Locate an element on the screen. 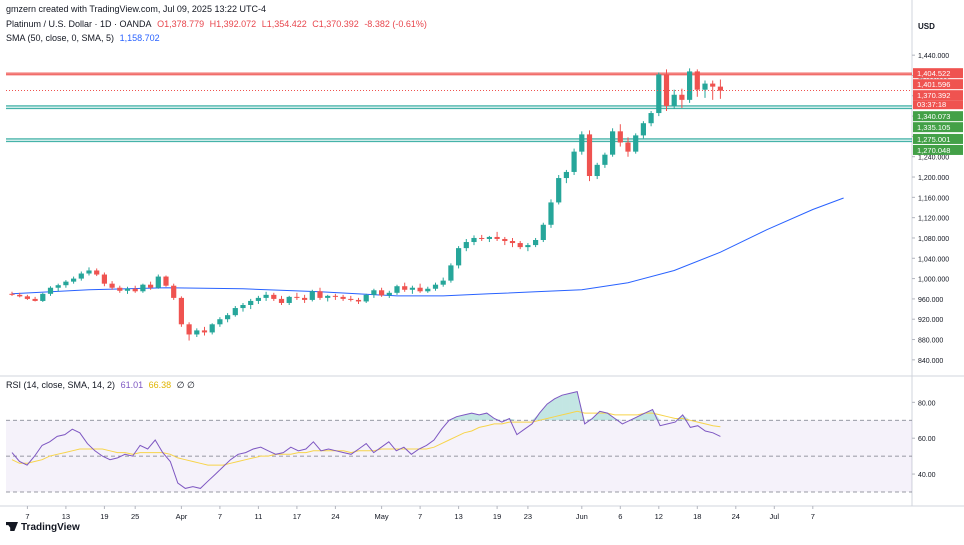 The height and width of the screenshot is (545, 964). sma-legend: SMA (50, close, 0, SMA, 5) 1,158.702 is located at coordinates (83, 38).